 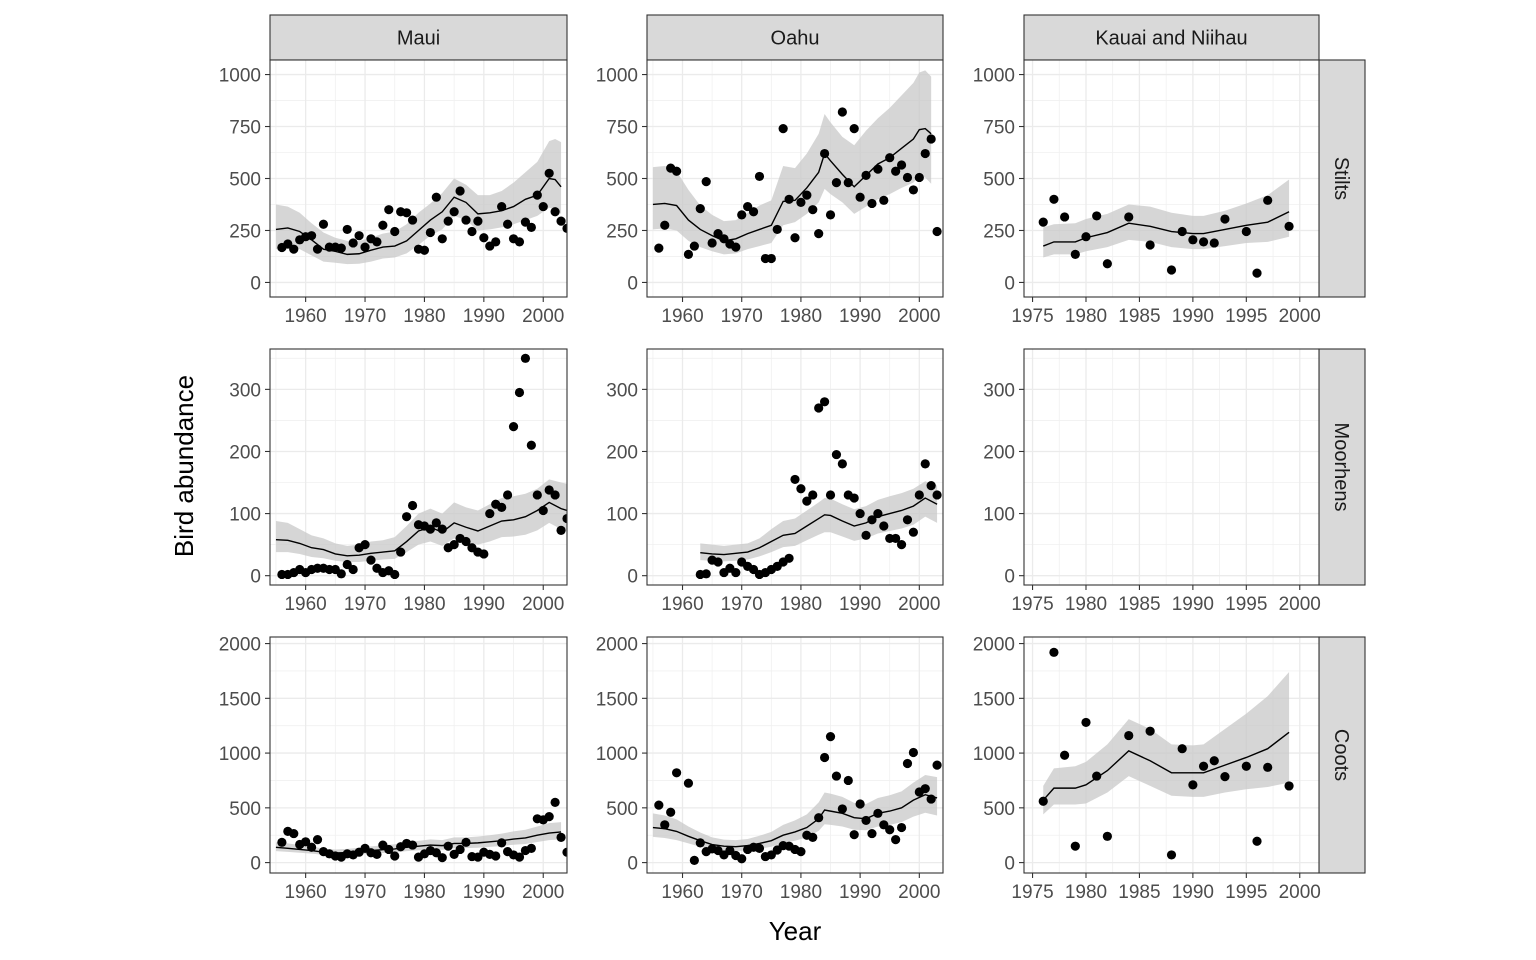 What do you see at coordinates (418, 467) in the screenshot?
I see `panel-border` at bounding box center [418, 467].